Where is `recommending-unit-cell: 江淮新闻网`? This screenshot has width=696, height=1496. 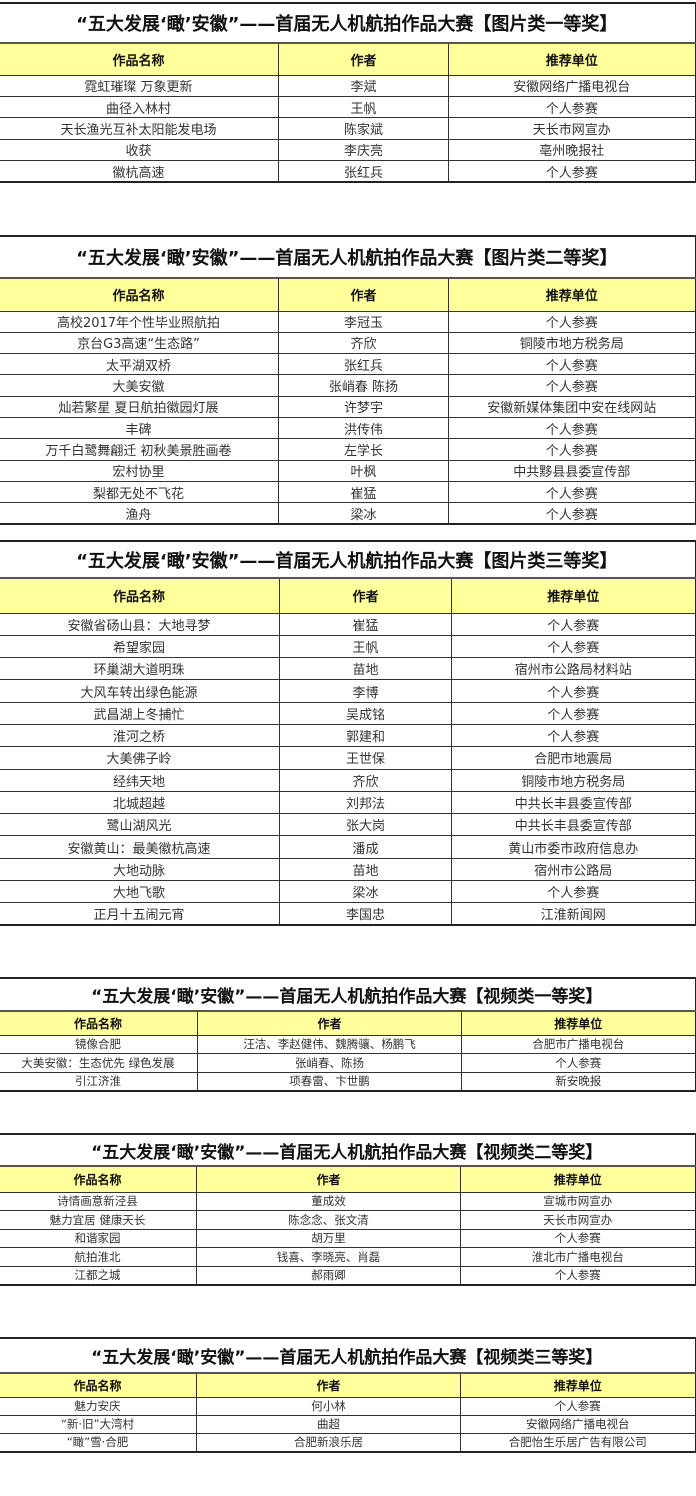 recommending-unit-cell: 江淮新闻网 is located at coordinates (573, 914).